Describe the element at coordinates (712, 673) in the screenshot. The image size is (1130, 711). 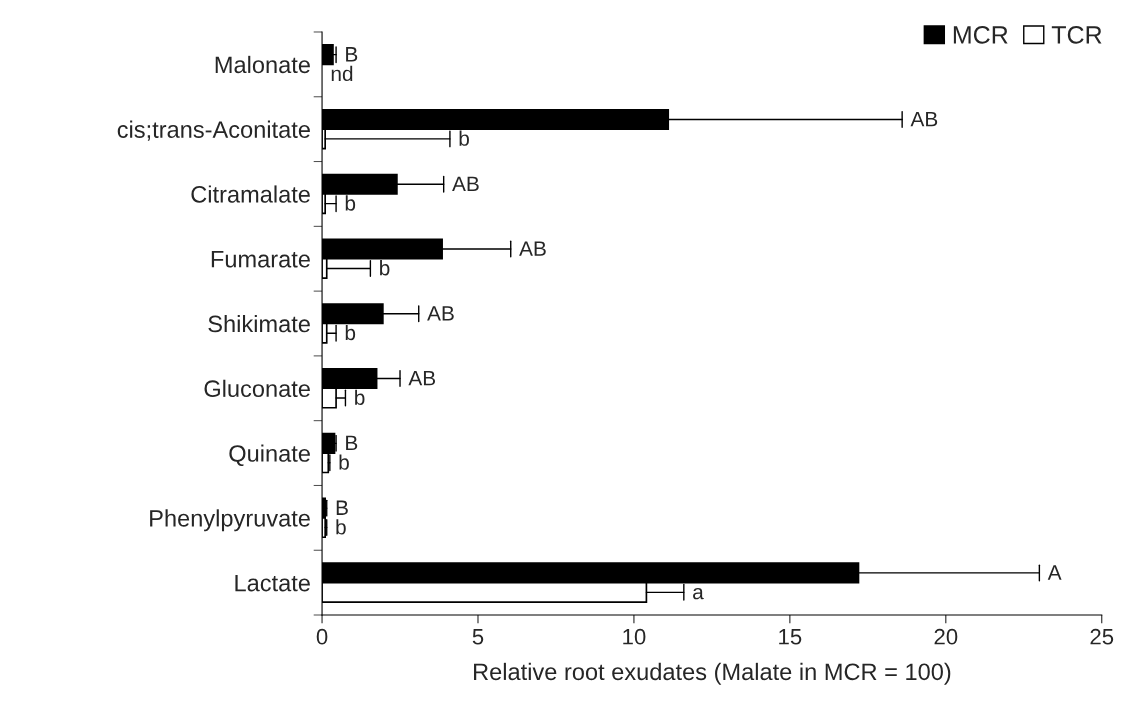
I see `x-axis-title: Relative root exudates (Malate in MCR = 100)` at that location.